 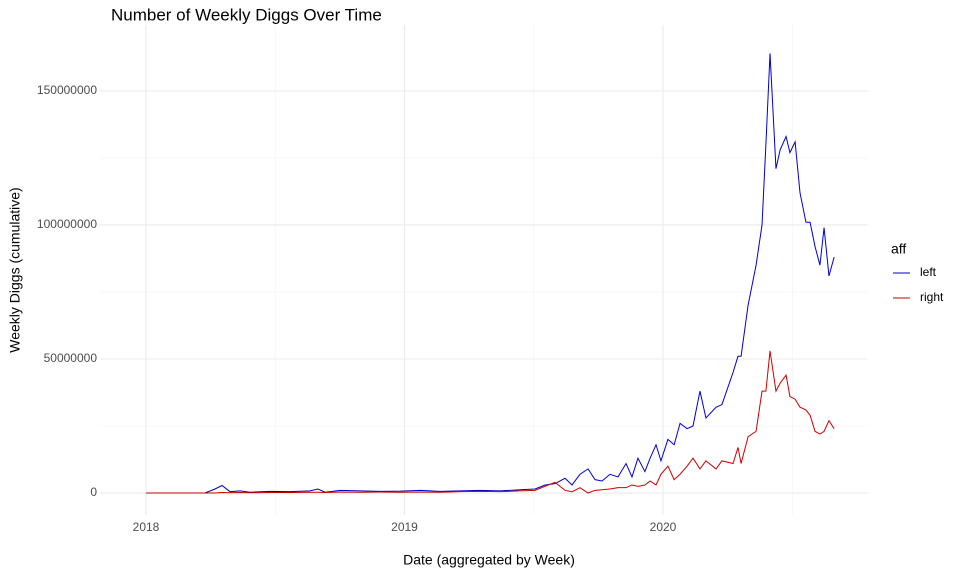 What do you see at coordinates (246, 14) in the screenshot?
I see `chart-title: Number of Weekly Diggs Over Time` at bounding box center [246, 14].